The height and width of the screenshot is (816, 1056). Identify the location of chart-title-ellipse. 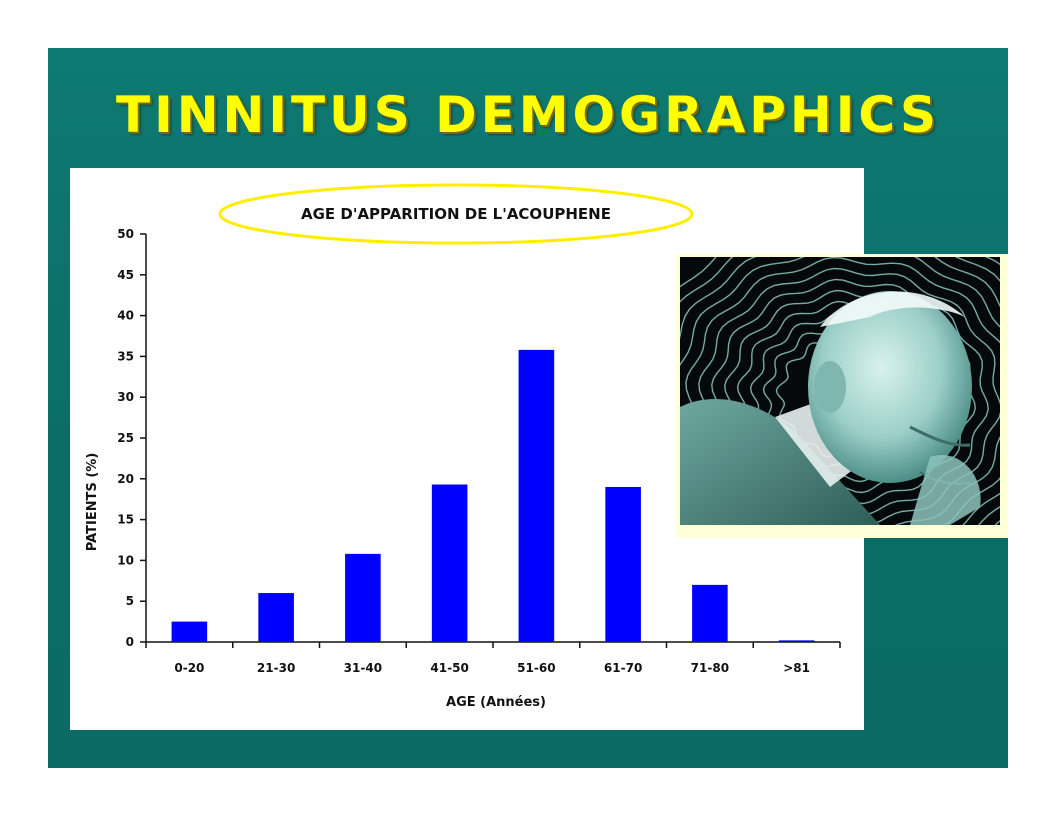
(456, 214).